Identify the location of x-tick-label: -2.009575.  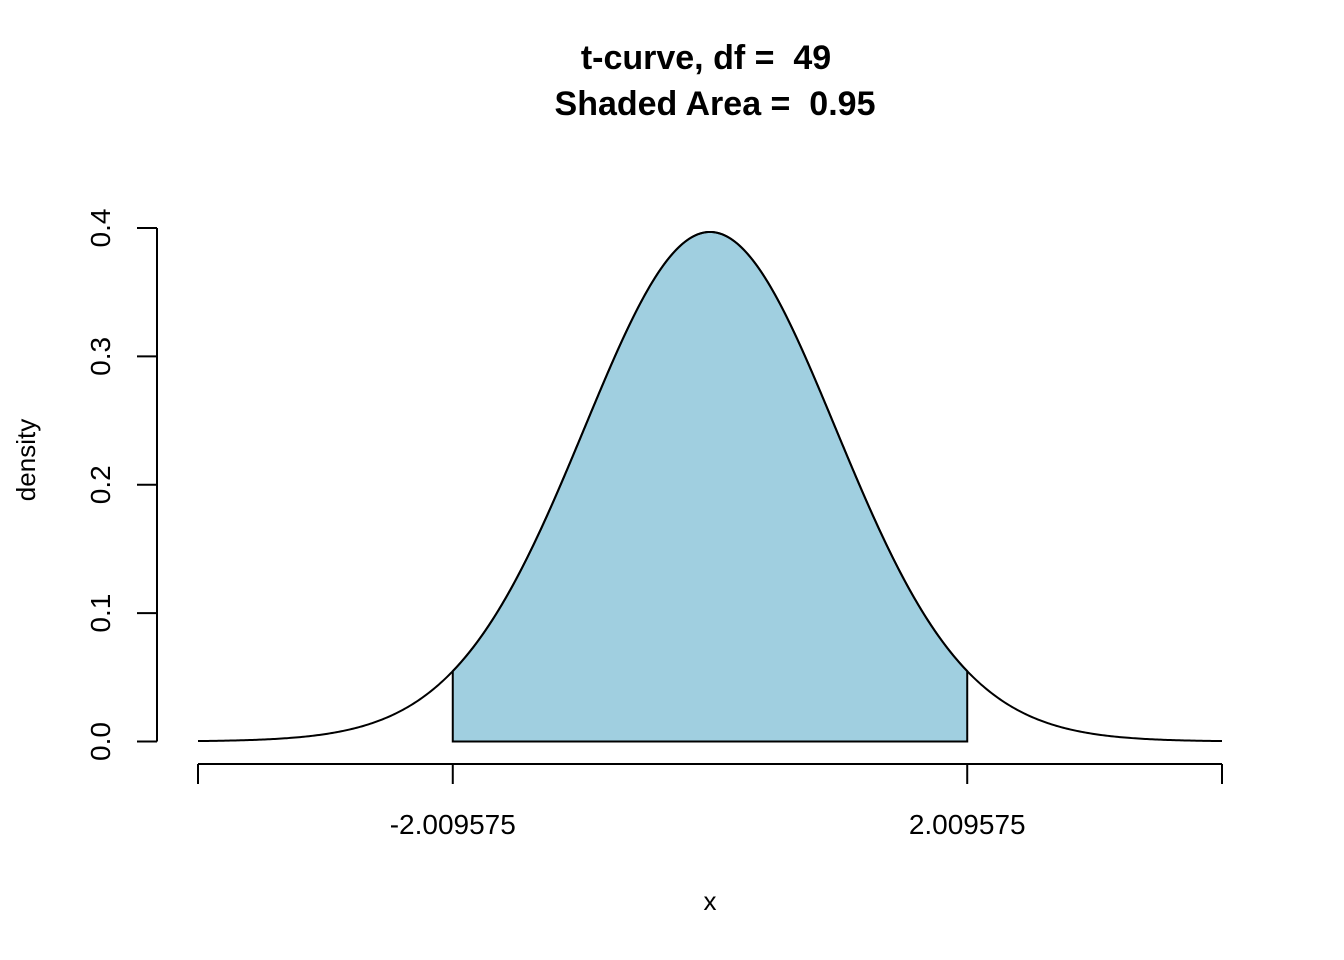
(453, 824).